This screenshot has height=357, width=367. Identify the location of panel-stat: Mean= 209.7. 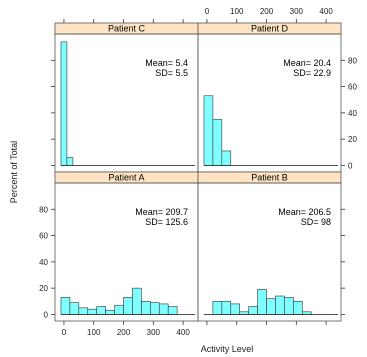
(161, 212).